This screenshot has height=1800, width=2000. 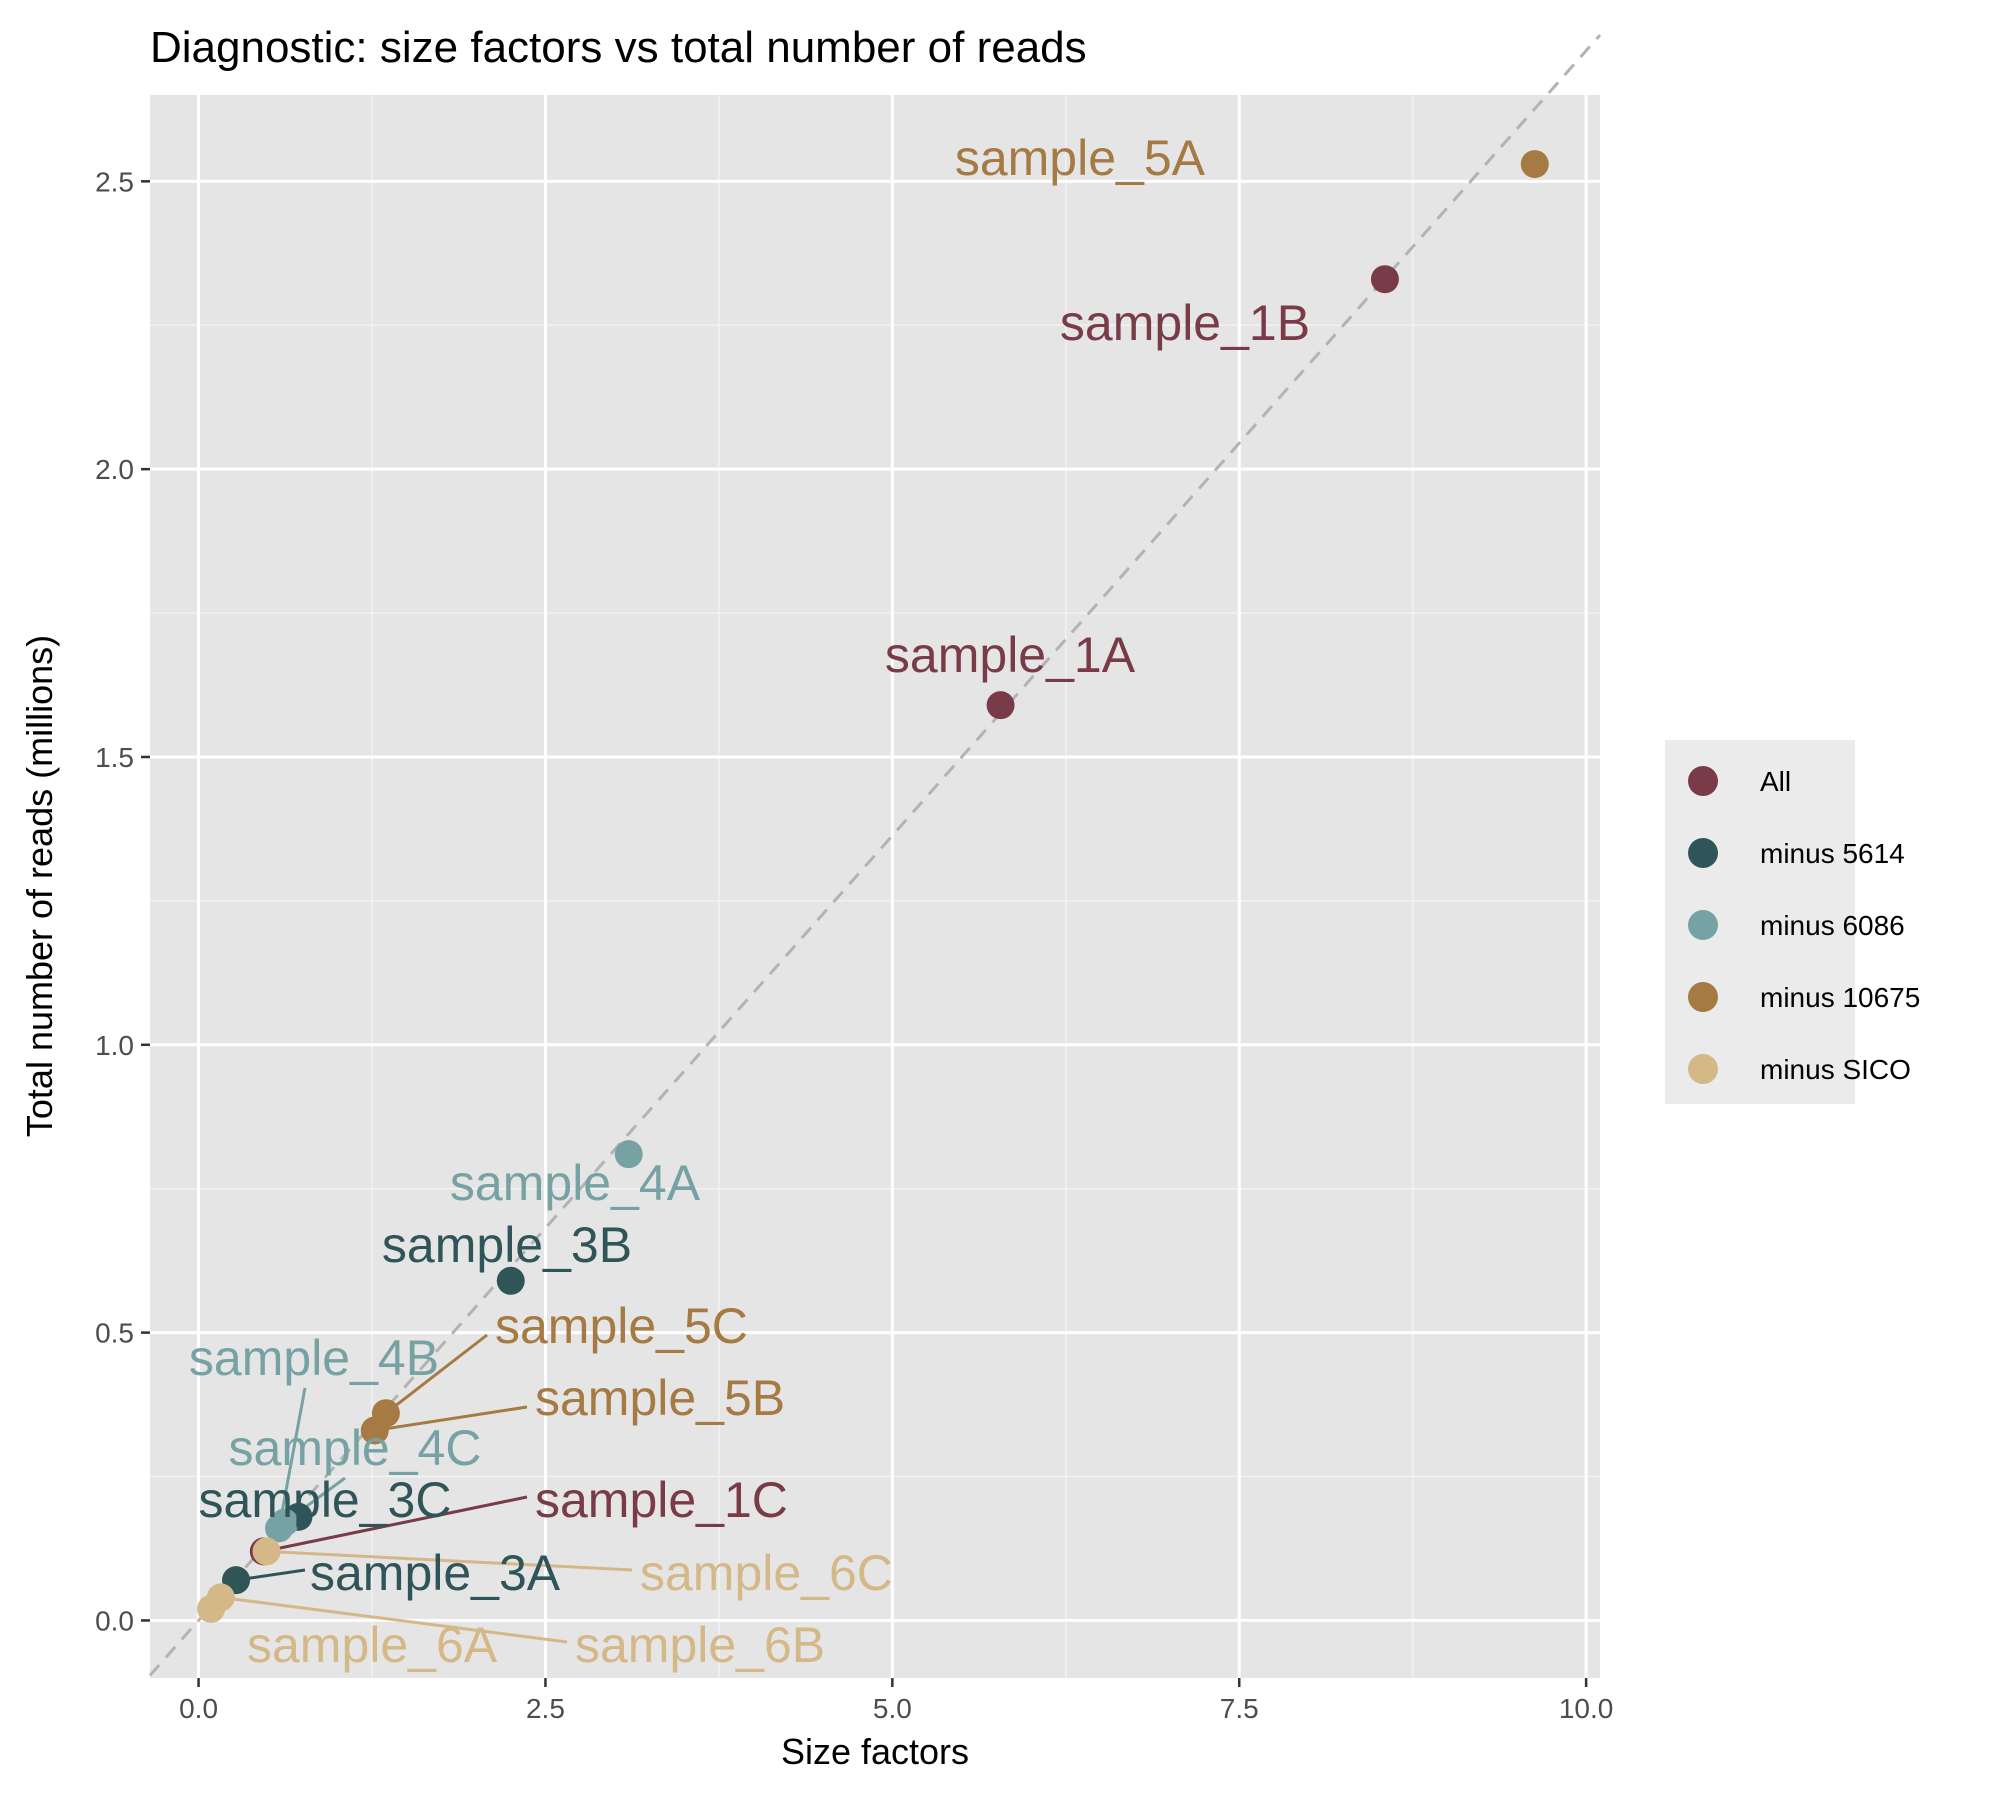 I want to click on y-tick-label: 0.5, so click(x=114, y=1333).